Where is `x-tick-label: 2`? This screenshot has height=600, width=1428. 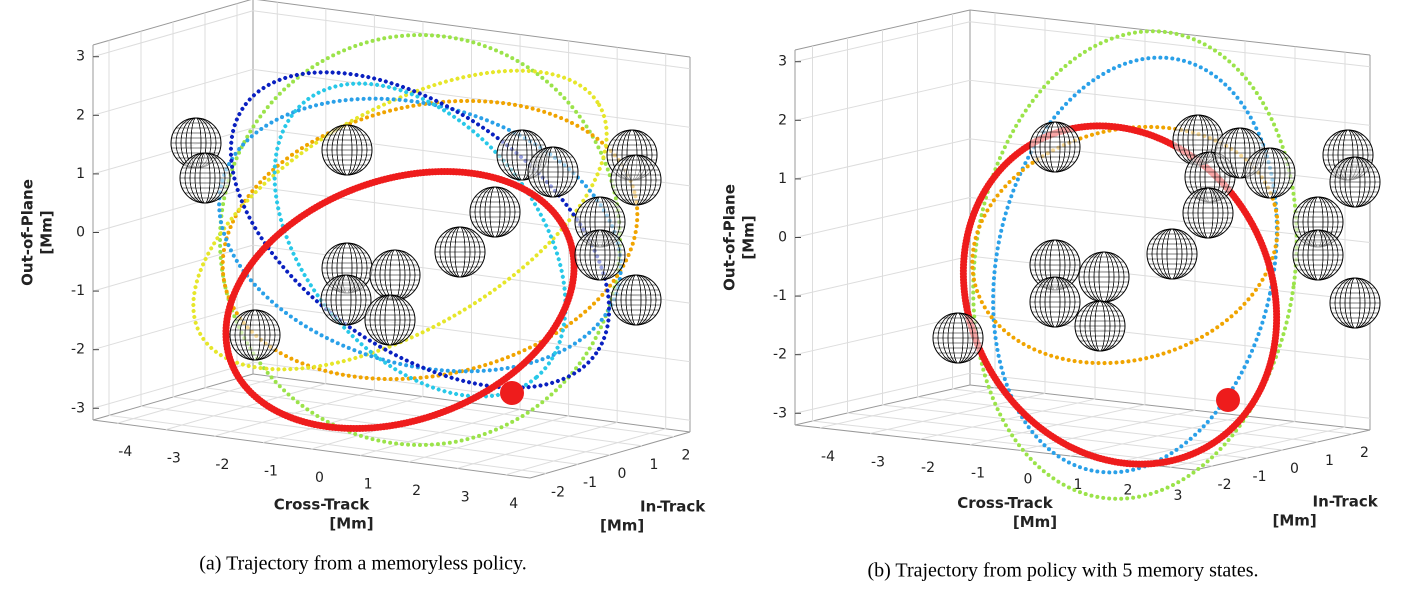 x-tick-label: 2 is located at coordinates (1128, 491).